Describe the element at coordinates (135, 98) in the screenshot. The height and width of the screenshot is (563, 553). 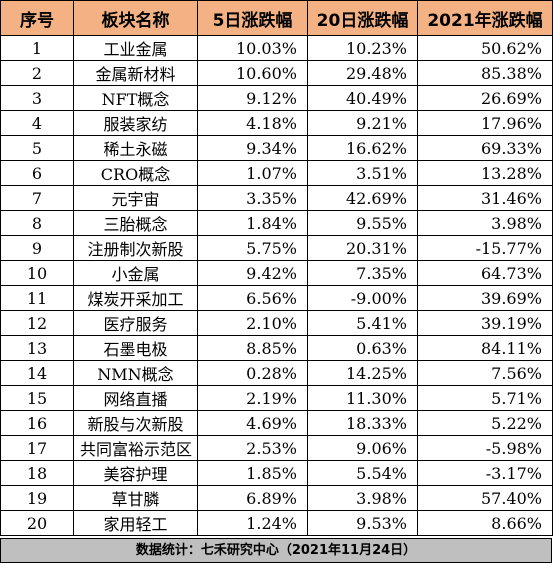
I see `sector-name: NFT概念` at that location.